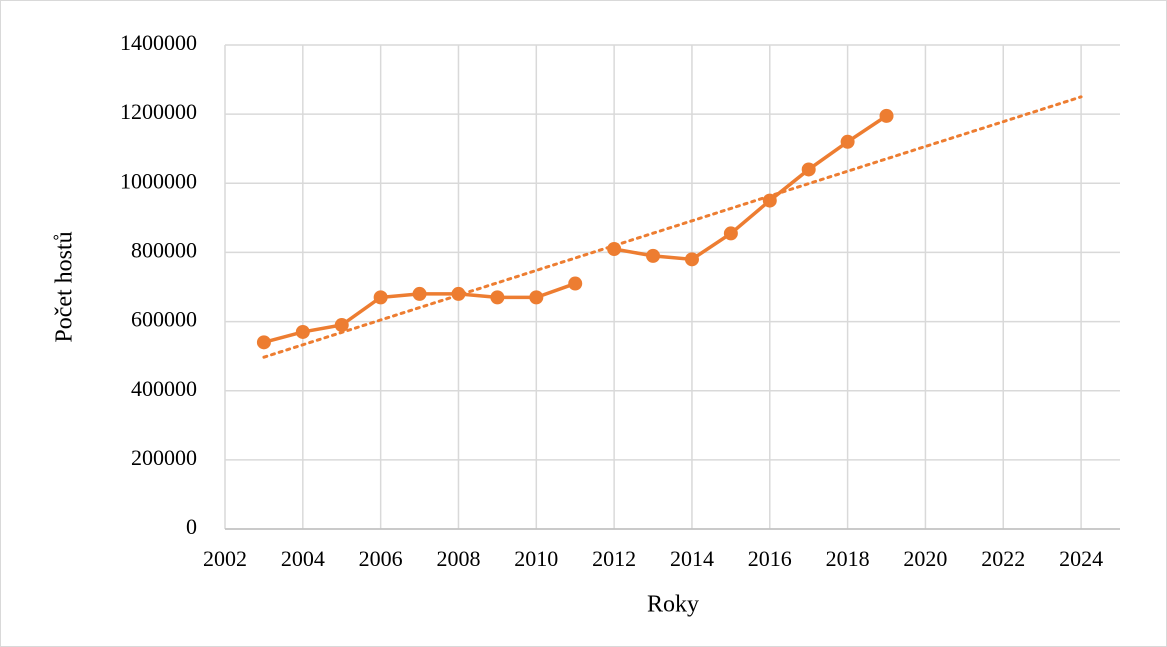 Image resolution: width=1167 pixels, height=647 pixels. I want to click on x-tick-label: 2018, so click(848, 558).